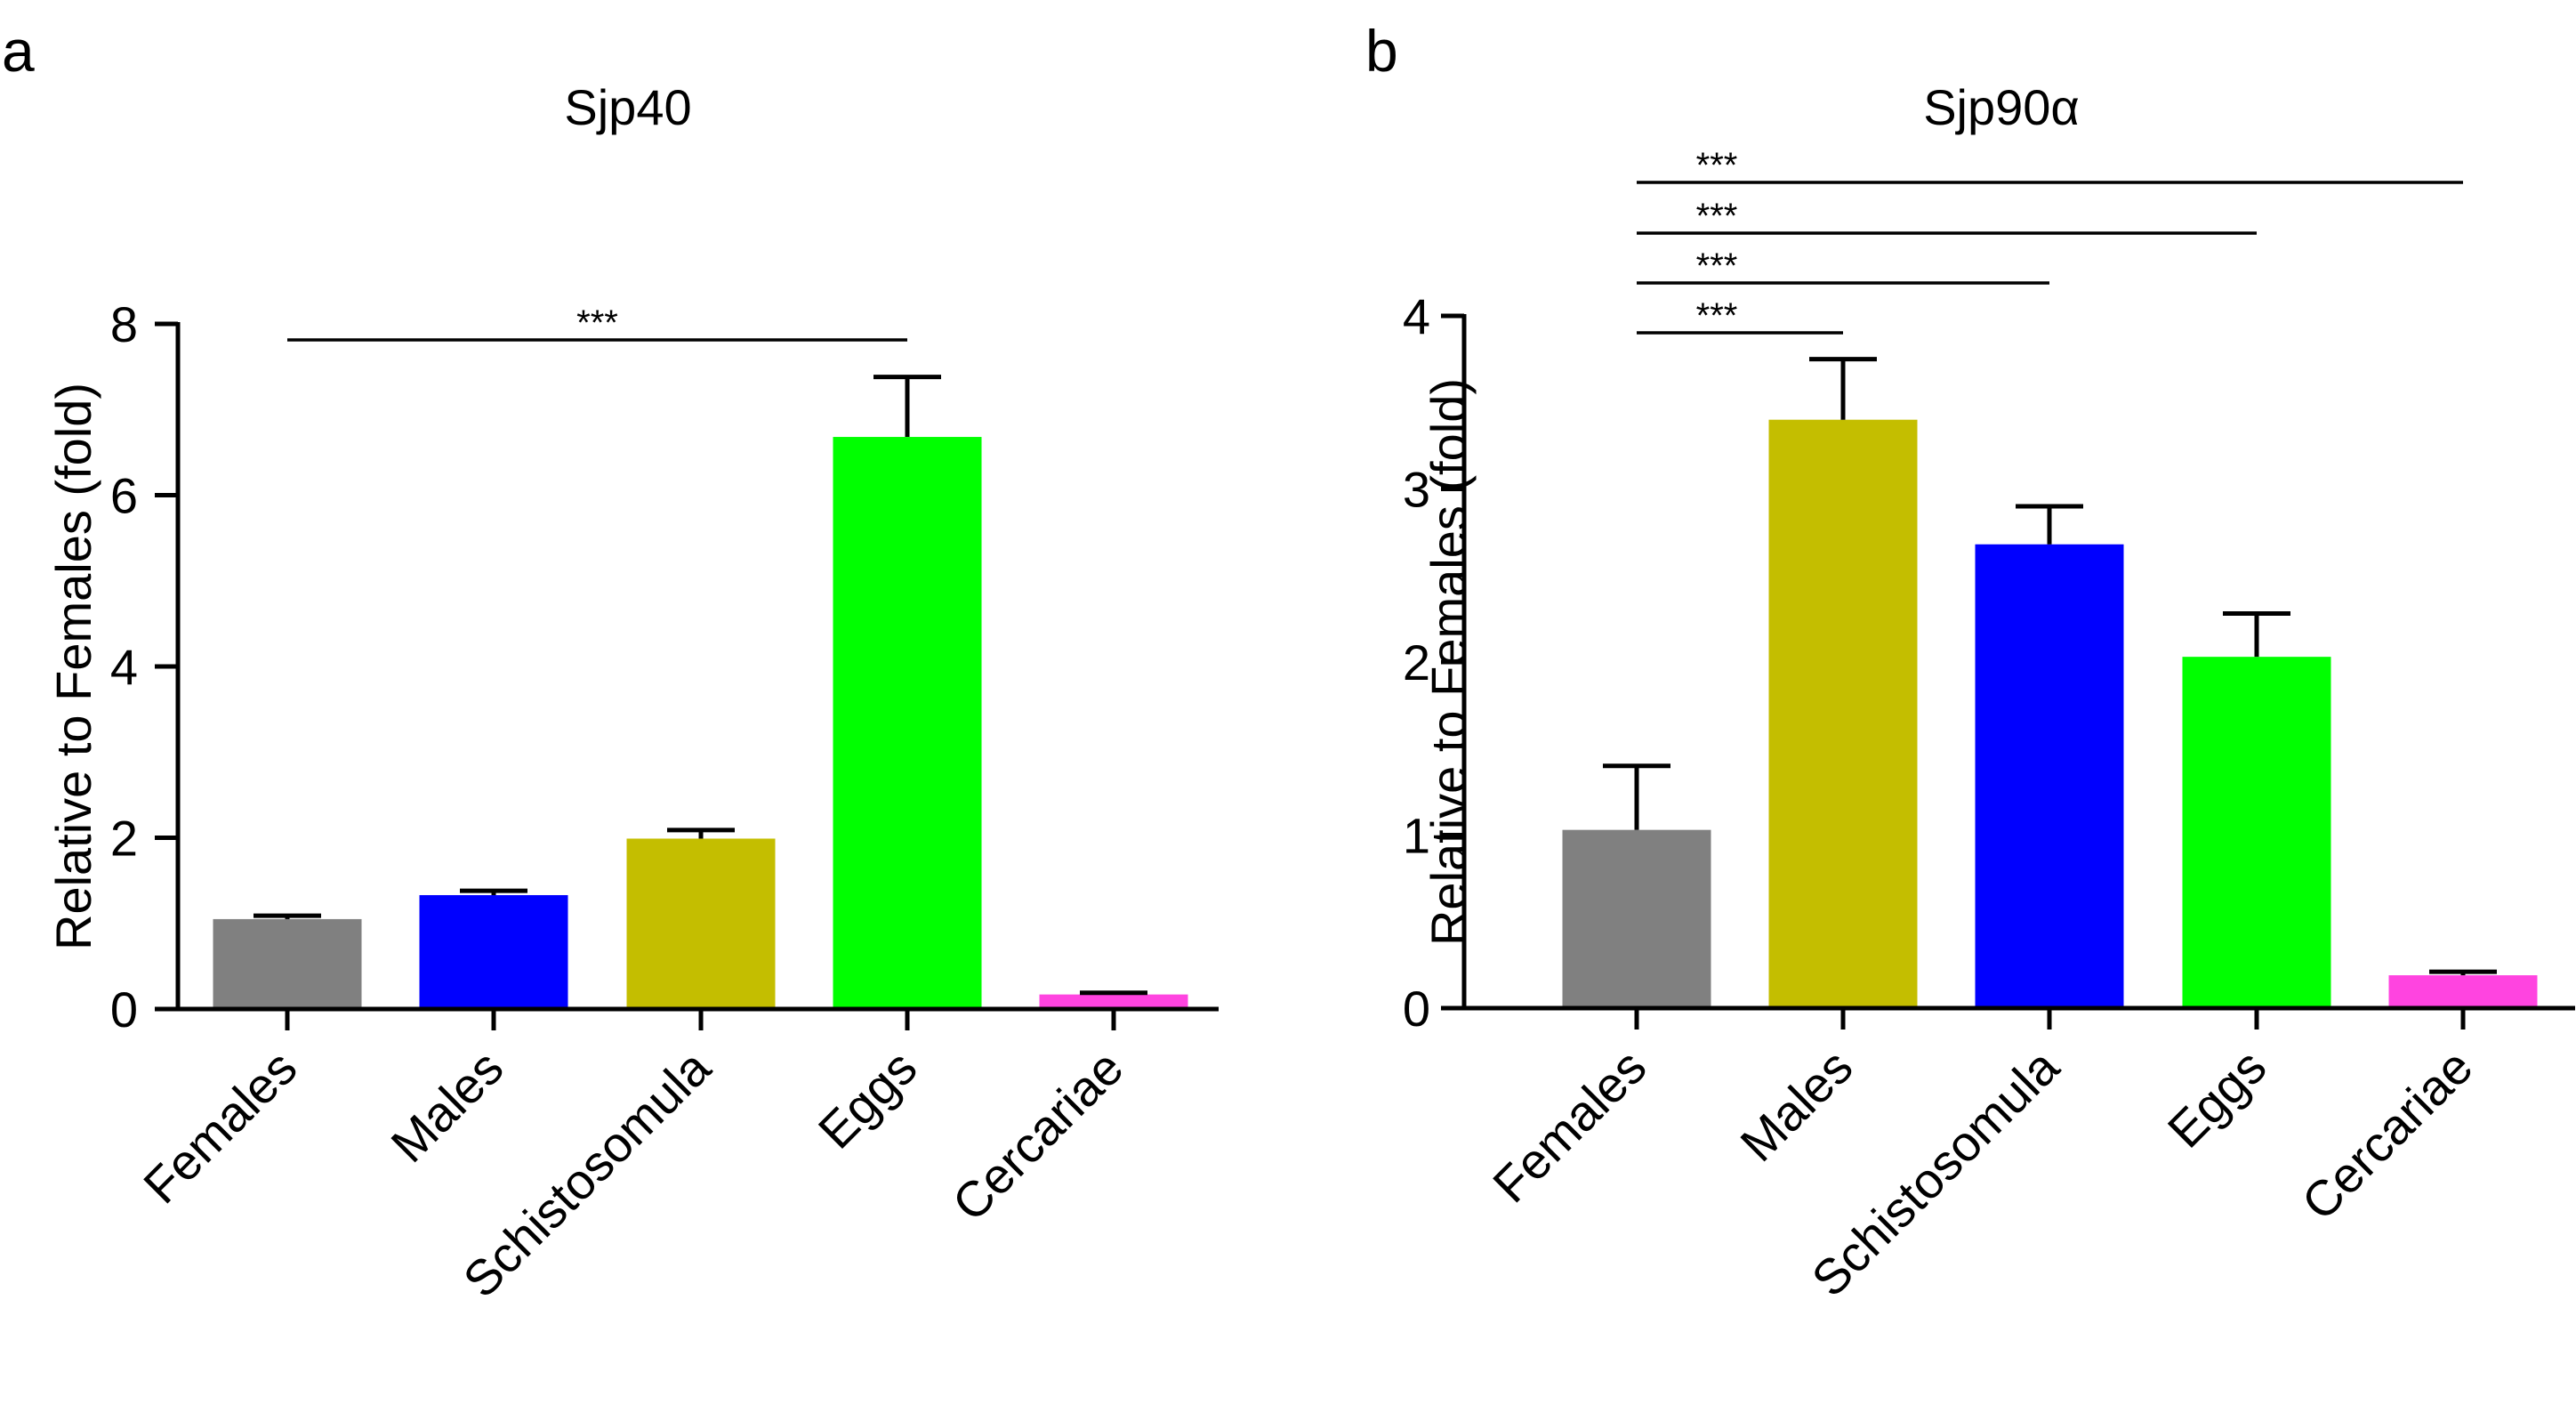  What do you see at coordinates (73, 666) in the screenshot?
I see `y-axis-label: Relative to Females (fold)` at bounding box center [73, 666].